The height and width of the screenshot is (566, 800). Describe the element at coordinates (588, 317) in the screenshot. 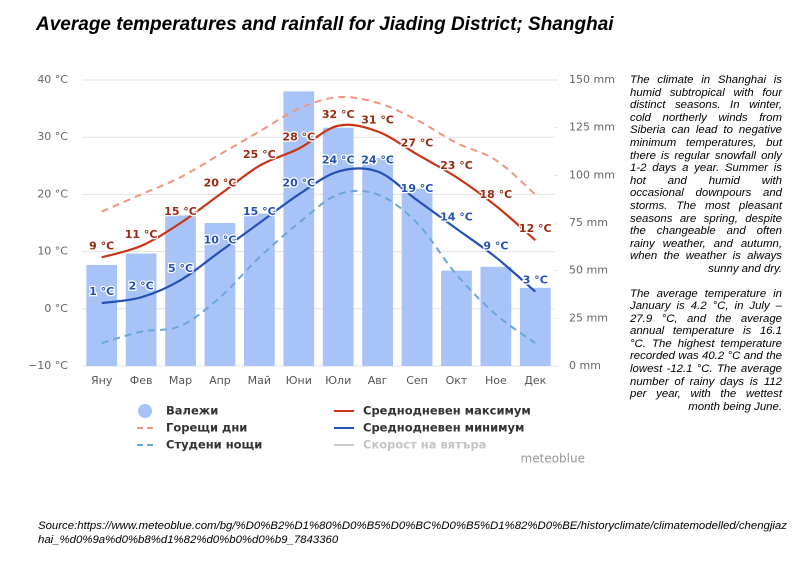

I see `y2-tick-label: 25 mm` at that location.